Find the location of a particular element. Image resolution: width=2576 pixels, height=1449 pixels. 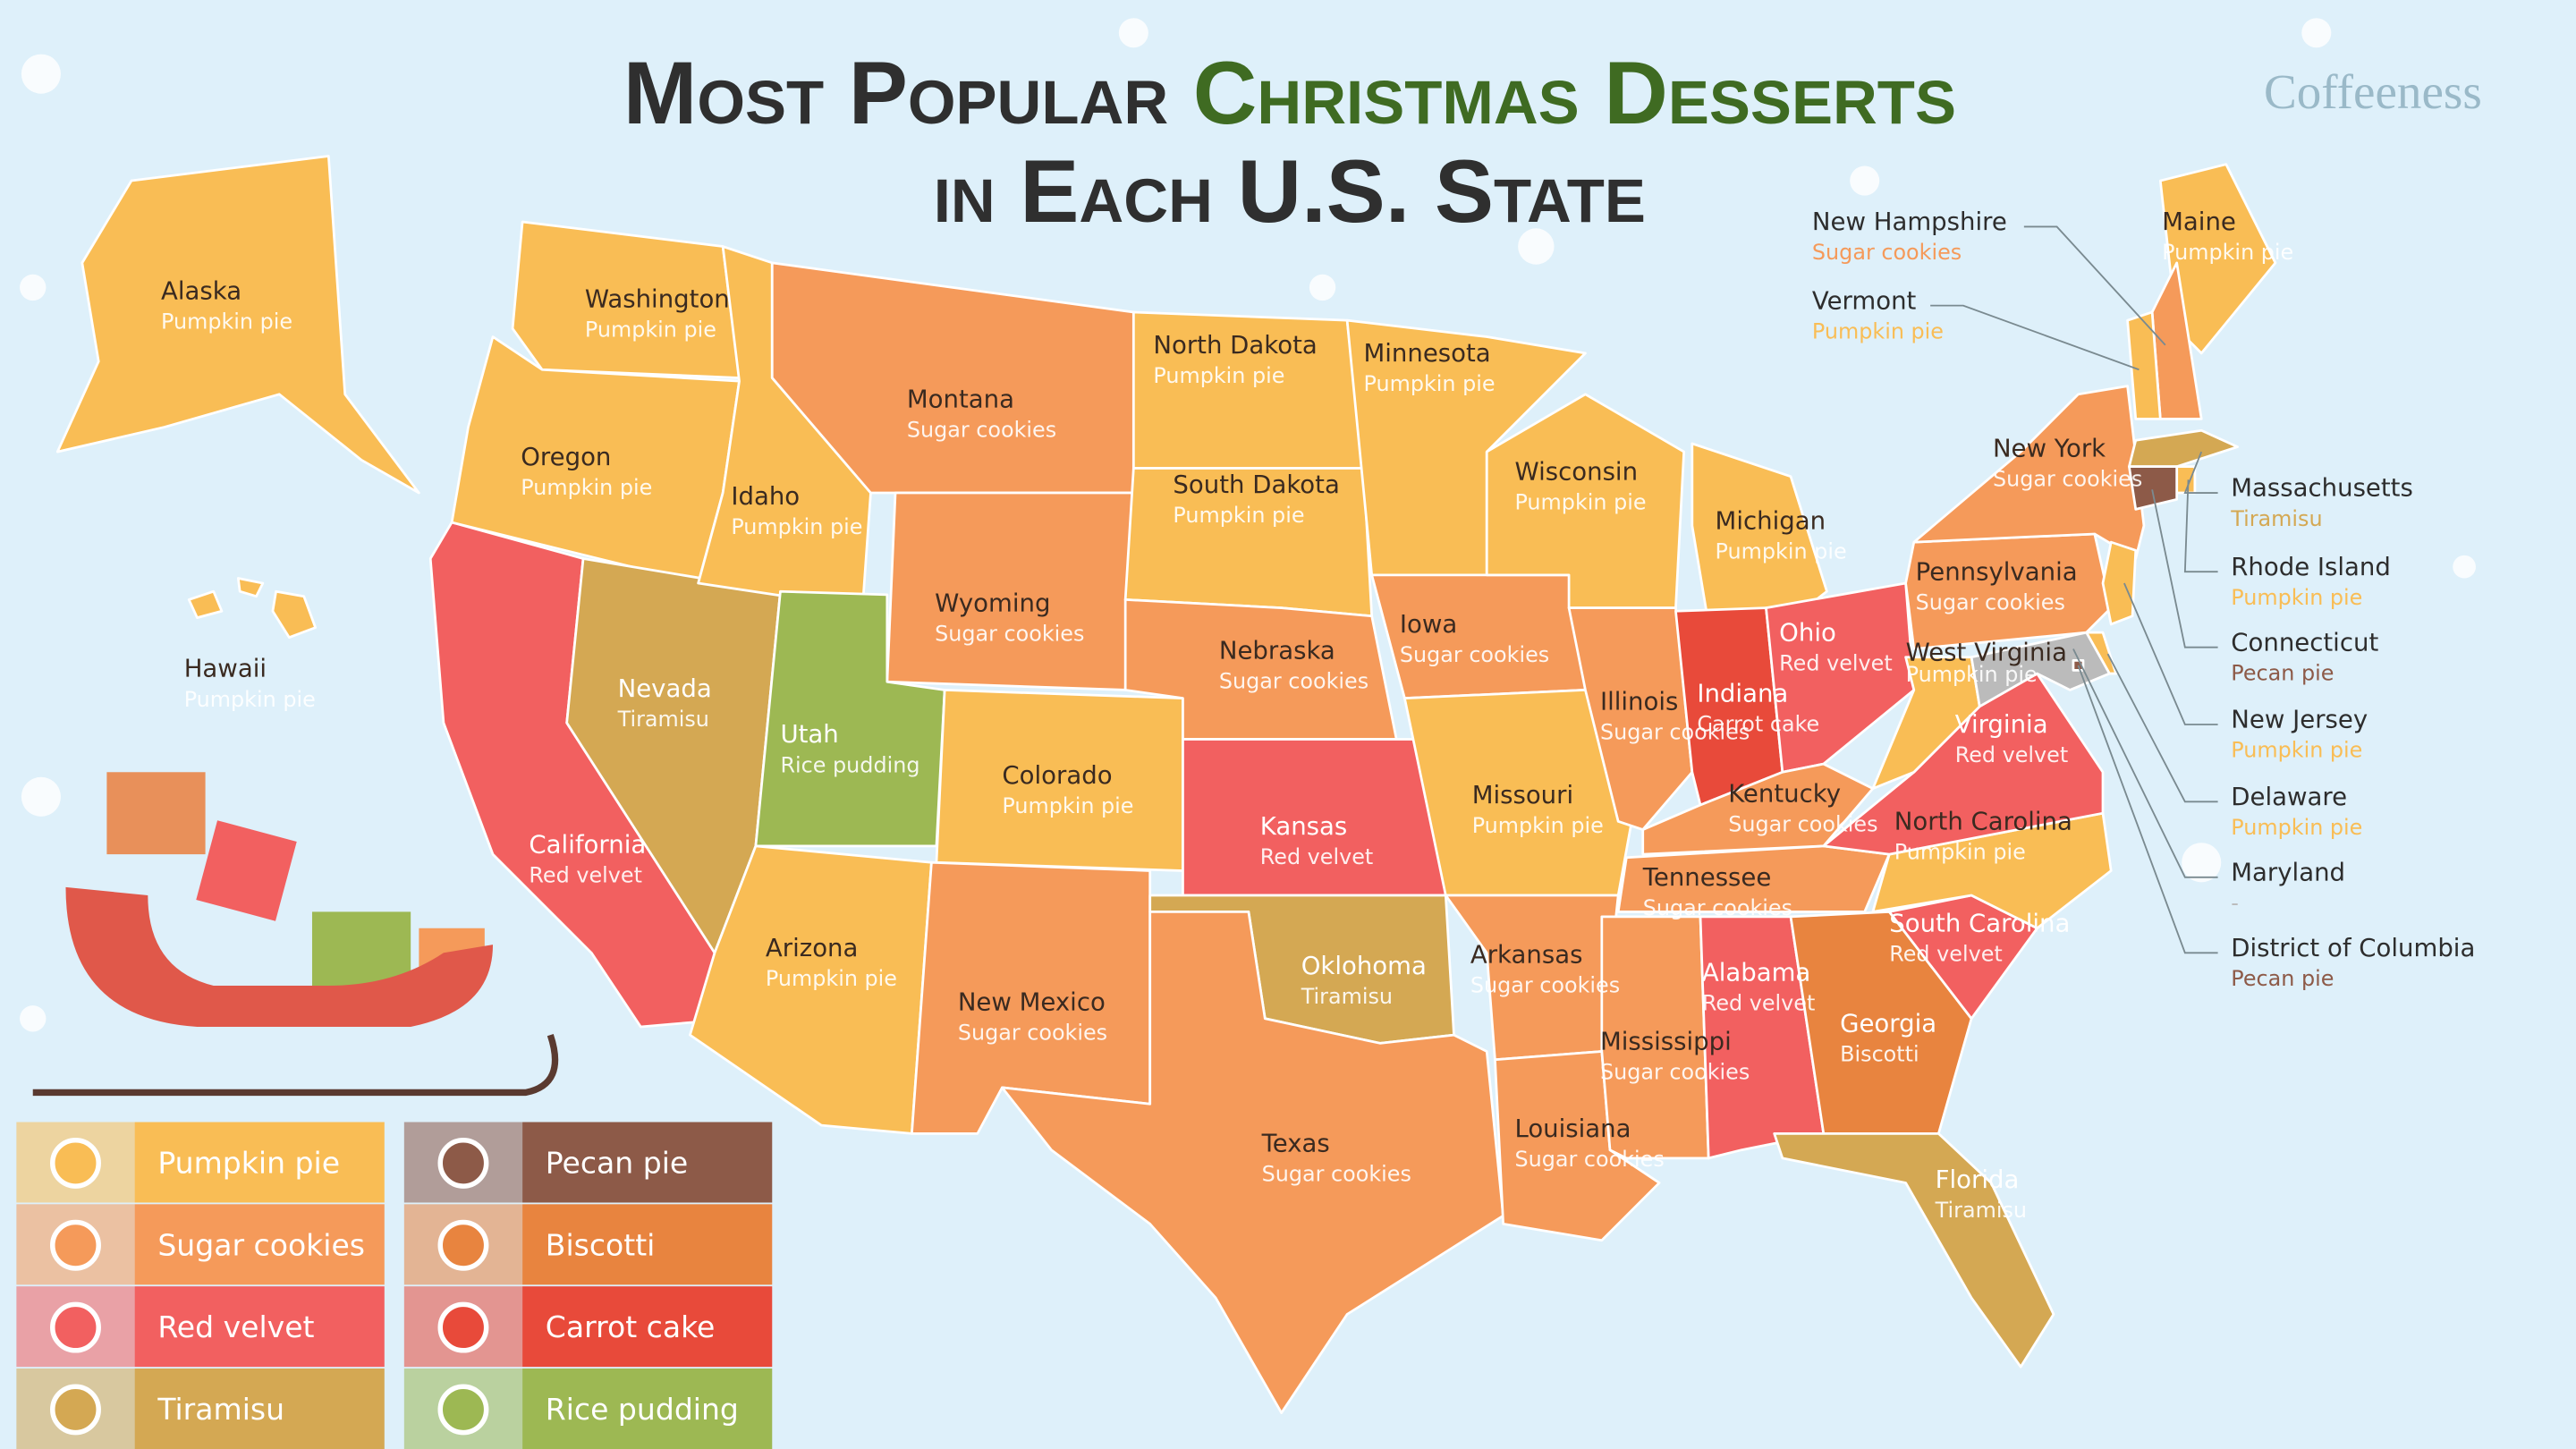

state-name: Michigan is located at coordinates (1771, 520).